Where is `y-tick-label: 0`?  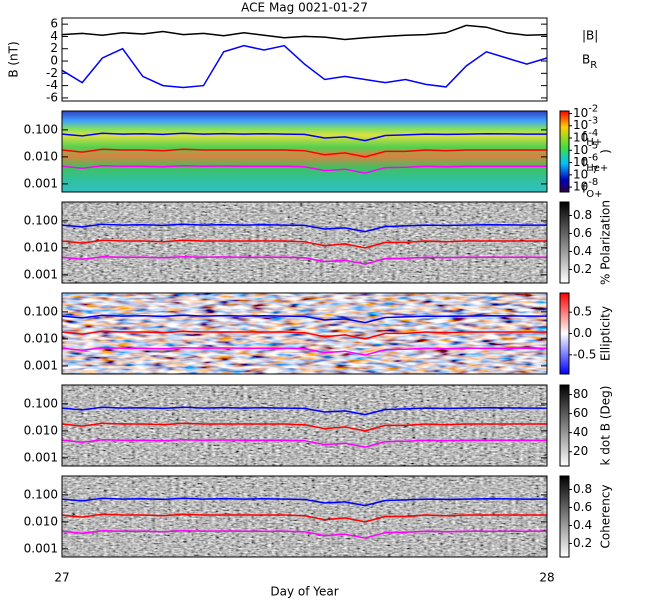 y-tick-label: 0 is located at coordinates (54, 61).